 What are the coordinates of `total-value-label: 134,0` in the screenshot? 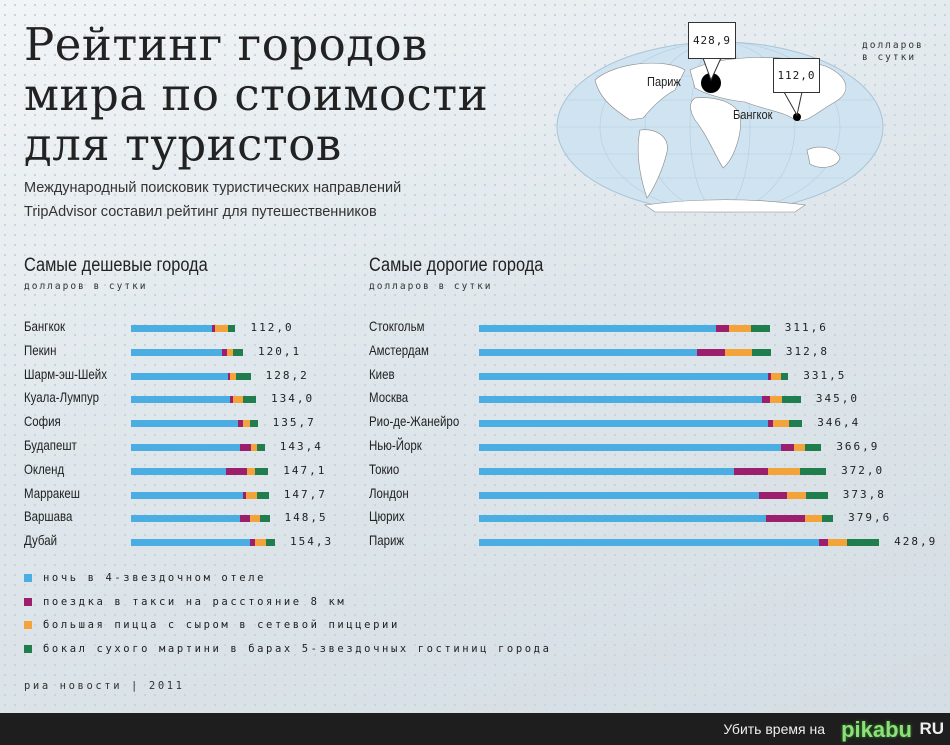 It's located at (293, 399).